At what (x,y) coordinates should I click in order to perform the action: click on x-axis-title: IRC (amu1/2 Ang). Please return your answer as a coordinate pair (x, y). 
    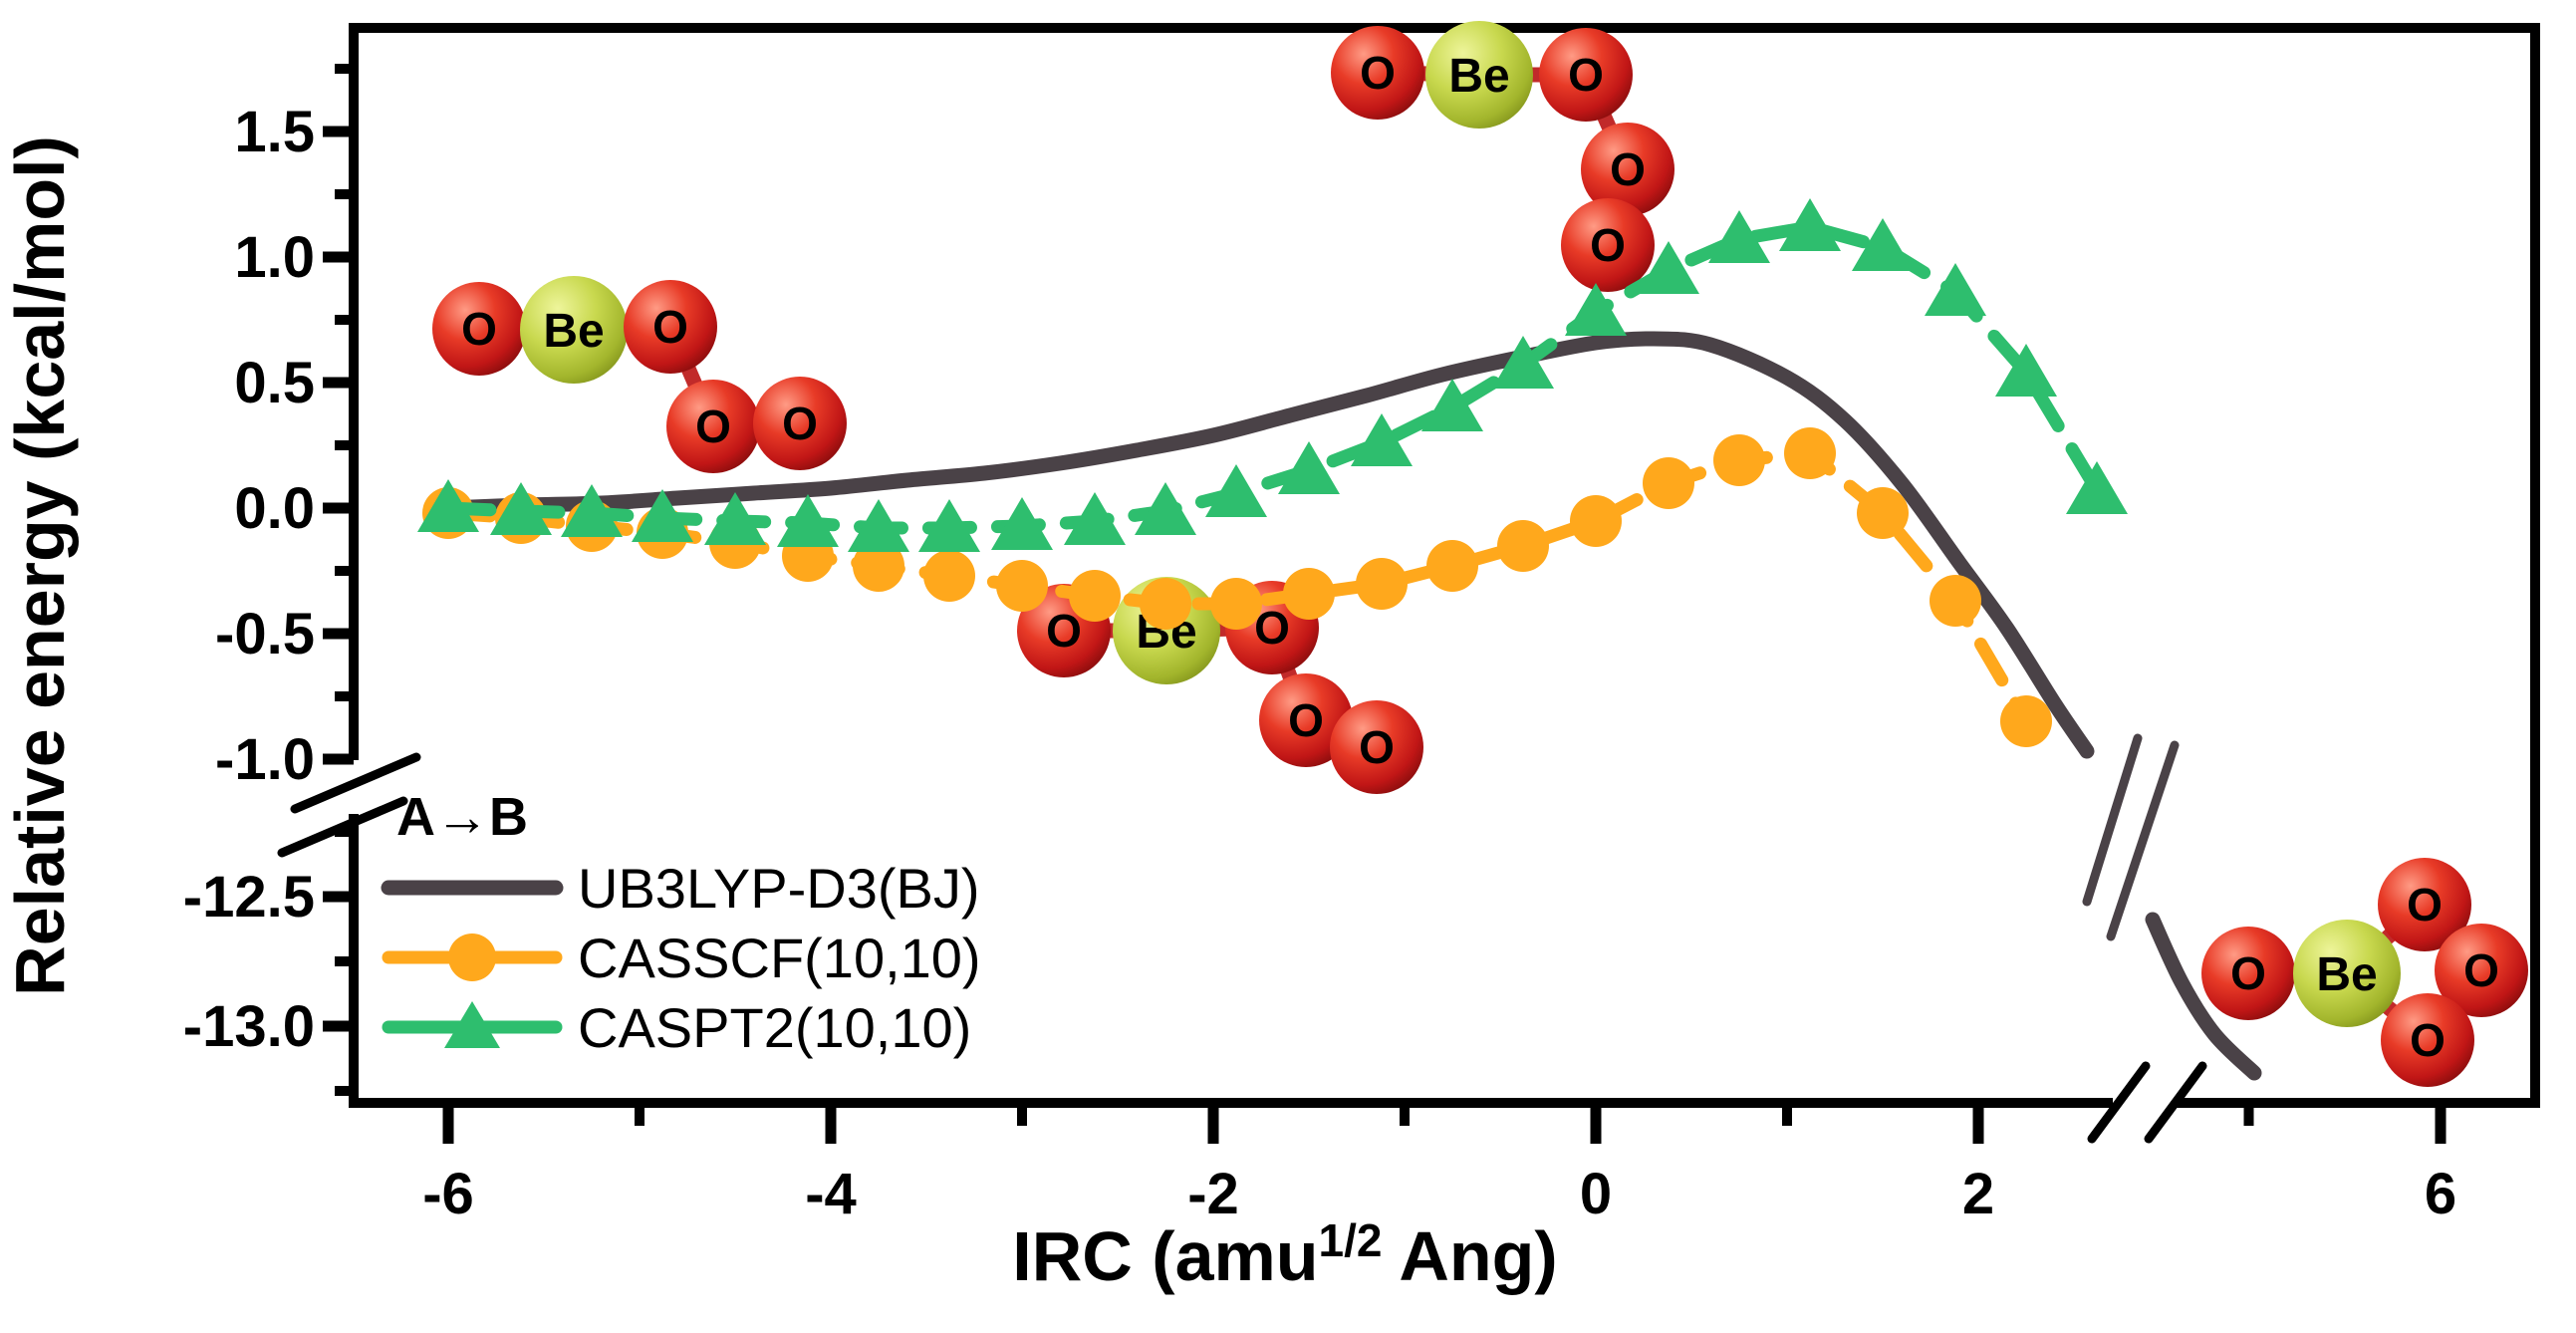
    Looking at the image, I should click on (1284, 1254).